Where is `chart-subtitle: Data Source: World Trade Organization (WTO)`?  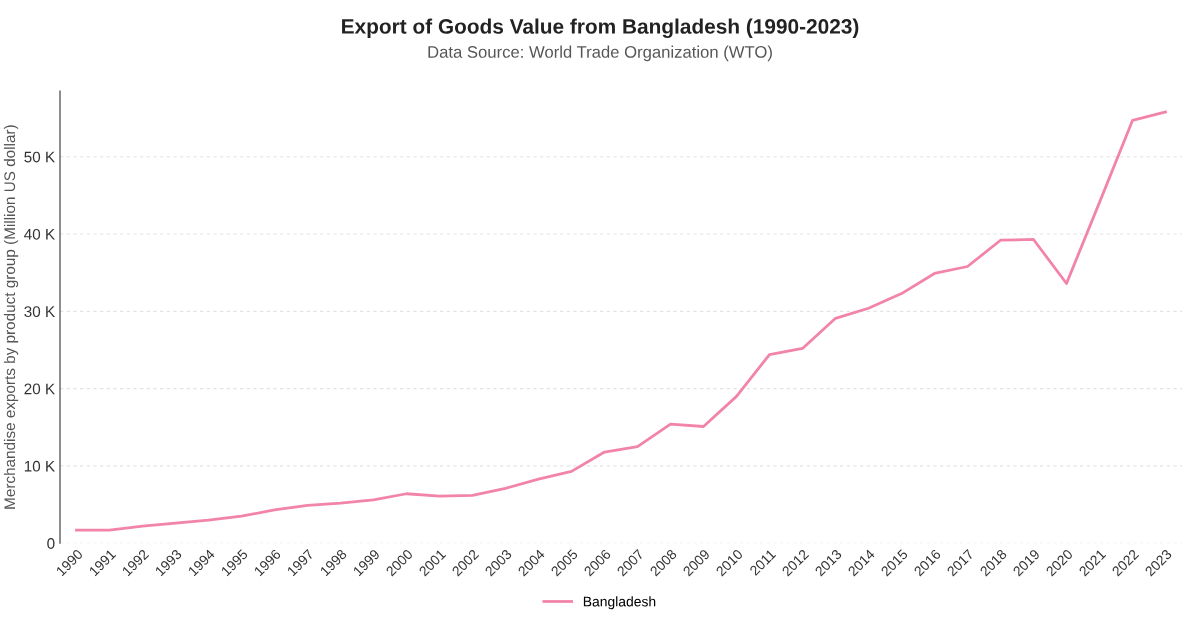 chart-subtitle: Data Source: World Trade Organization (WTO) is located at coordinates (600, 53).